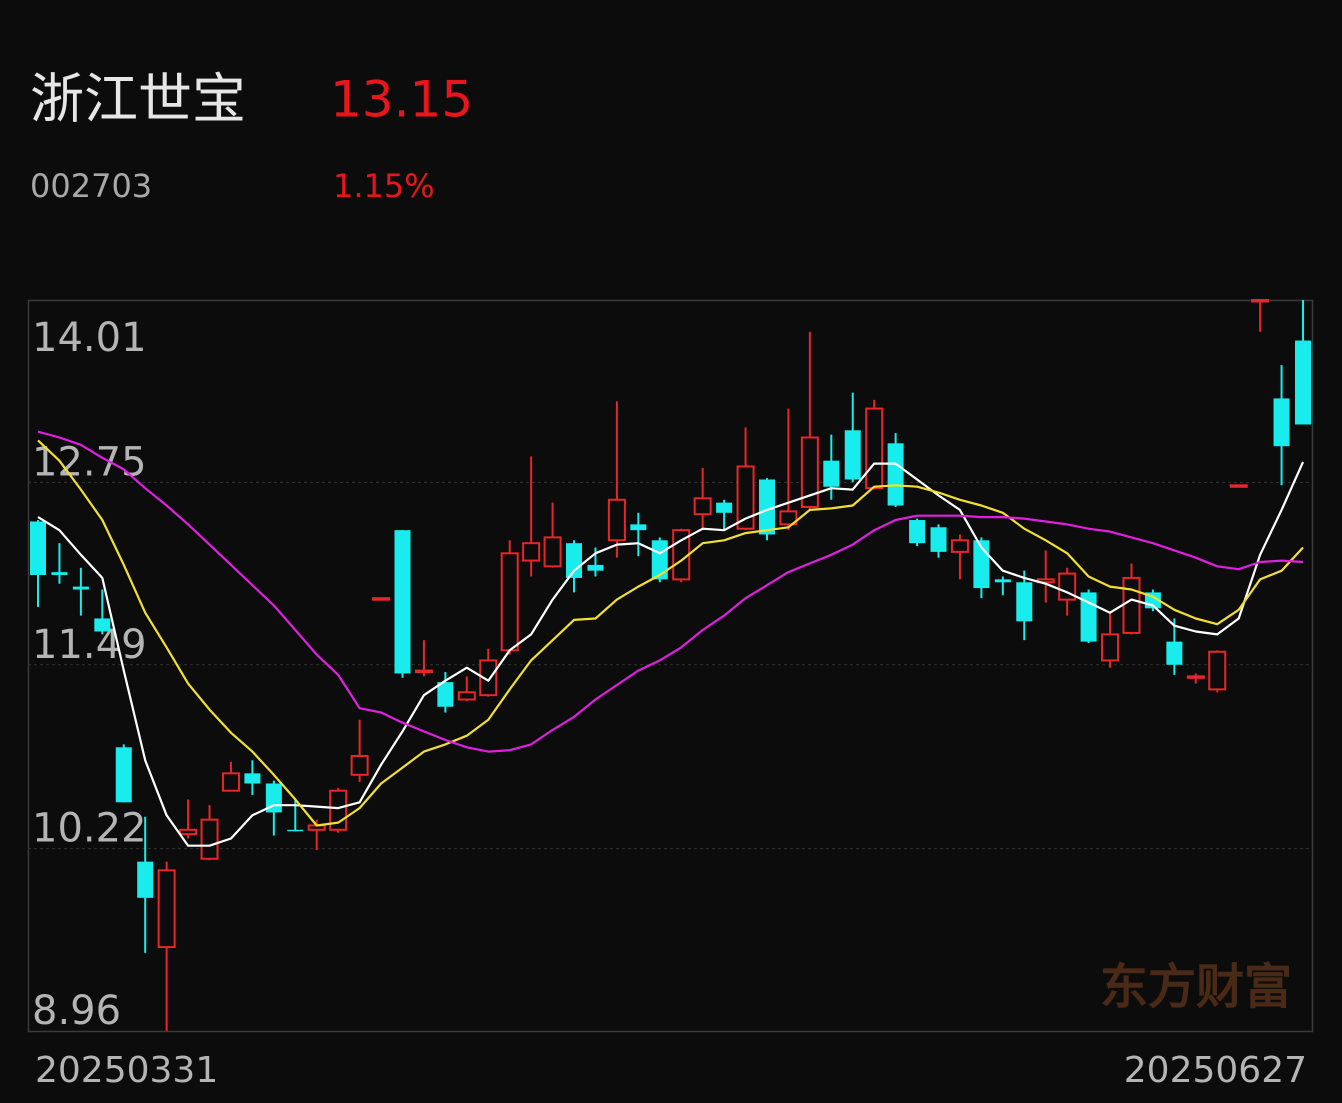  What do you see at coordinates (89, 338) in the screenshot?
I see `y-tick-label: 14.01` at bounding box center [89, 338].